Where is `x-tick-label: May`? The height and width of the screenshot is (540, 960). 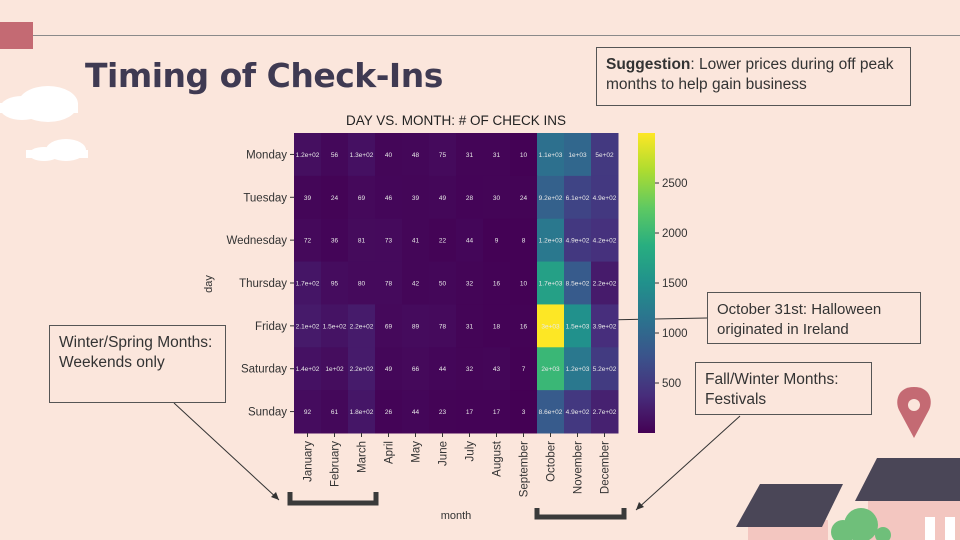 x-tick-label: May is located at coordinates (417, 452).